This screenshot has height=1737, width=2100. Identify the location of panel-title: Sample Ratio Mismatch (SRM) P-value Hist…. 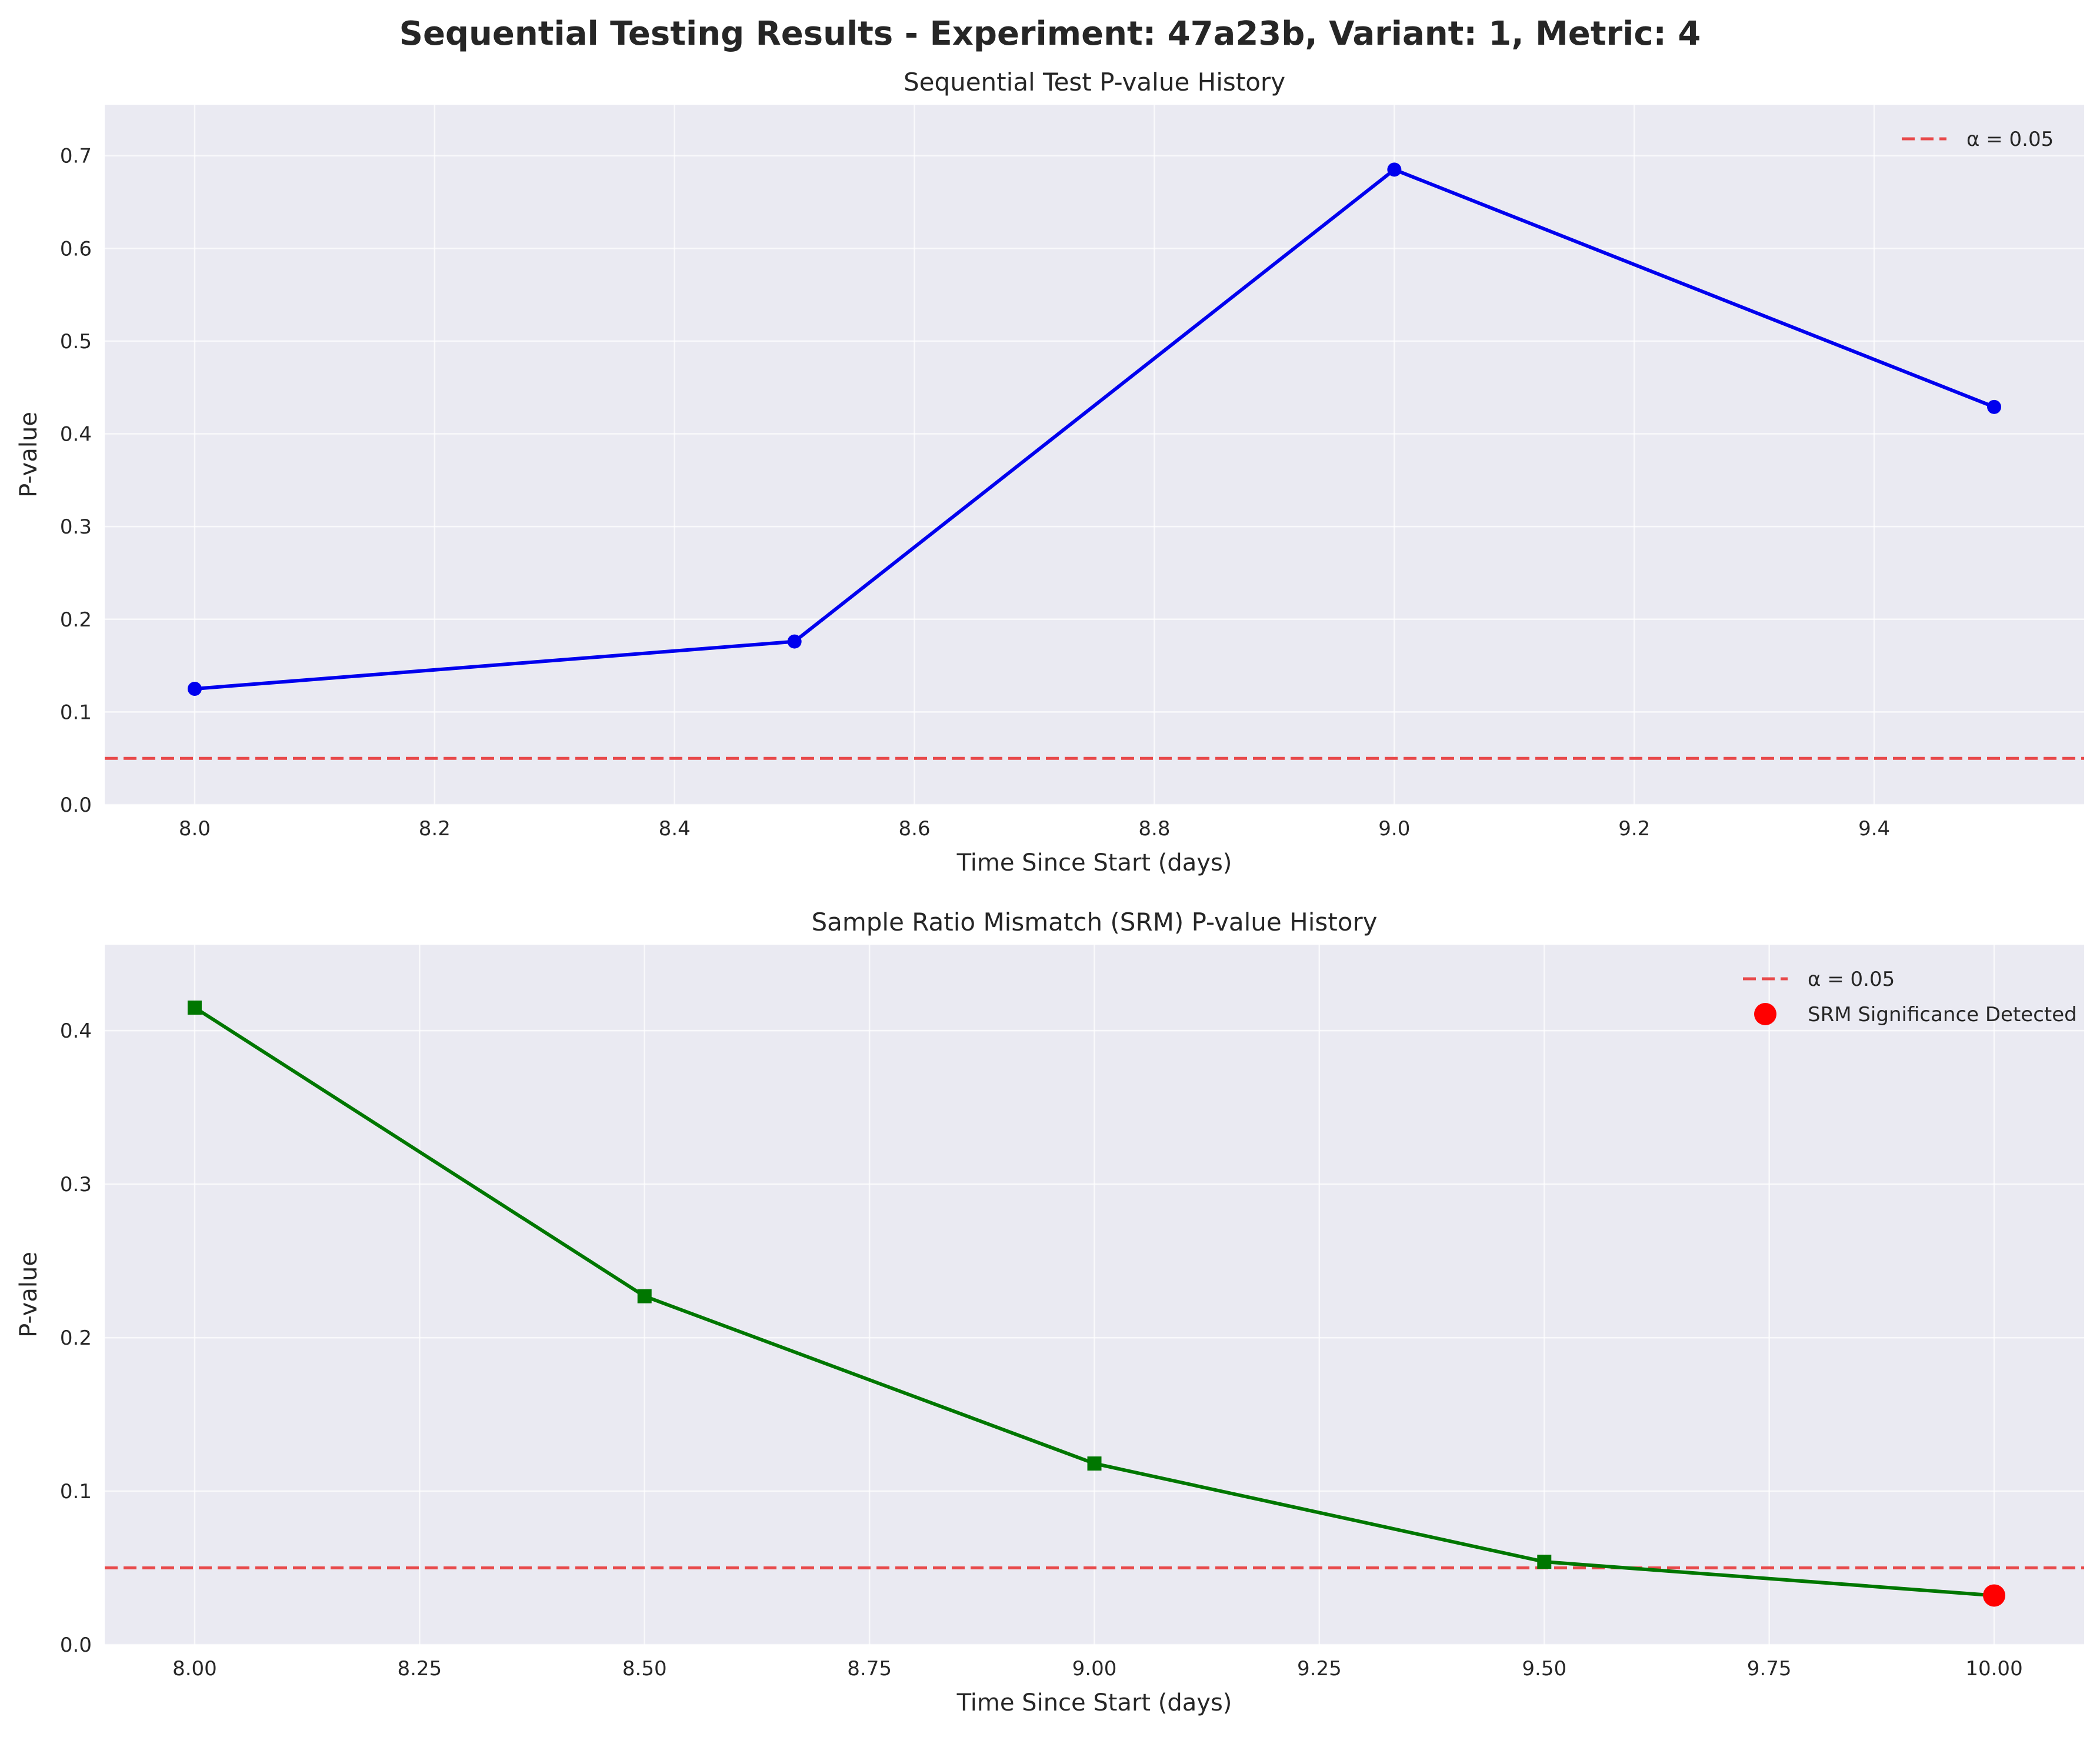
(1094, 922).